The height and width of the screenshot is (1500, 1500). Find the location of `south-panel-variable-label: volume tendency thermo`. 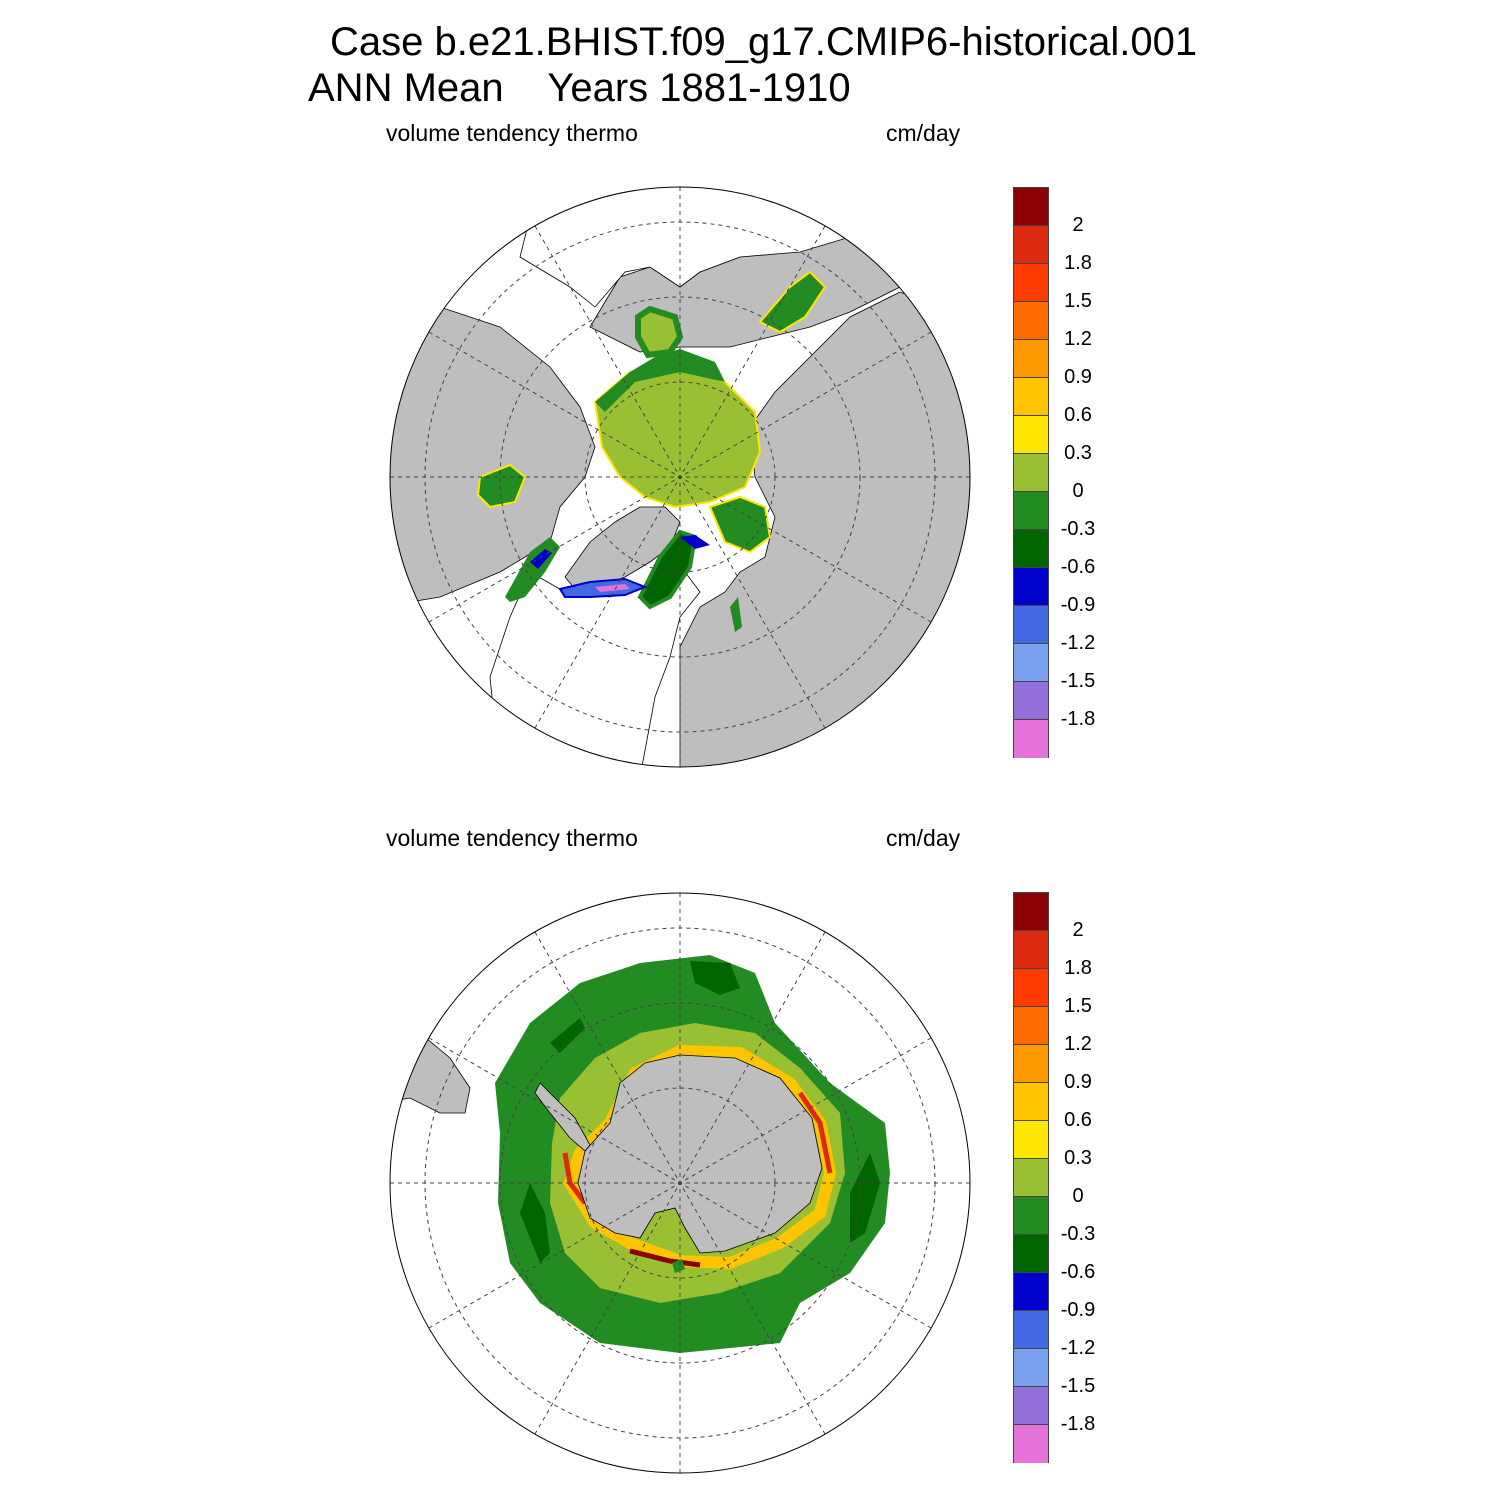

south-panel-variable-label: volume tendency thermo is located at coordinates (512, 838).